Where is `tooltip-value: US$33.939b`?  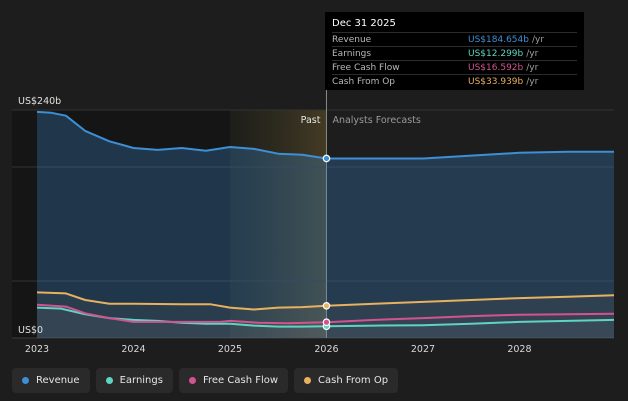
tooltip-value: US$33.939b is located at coordinates (496, 81).